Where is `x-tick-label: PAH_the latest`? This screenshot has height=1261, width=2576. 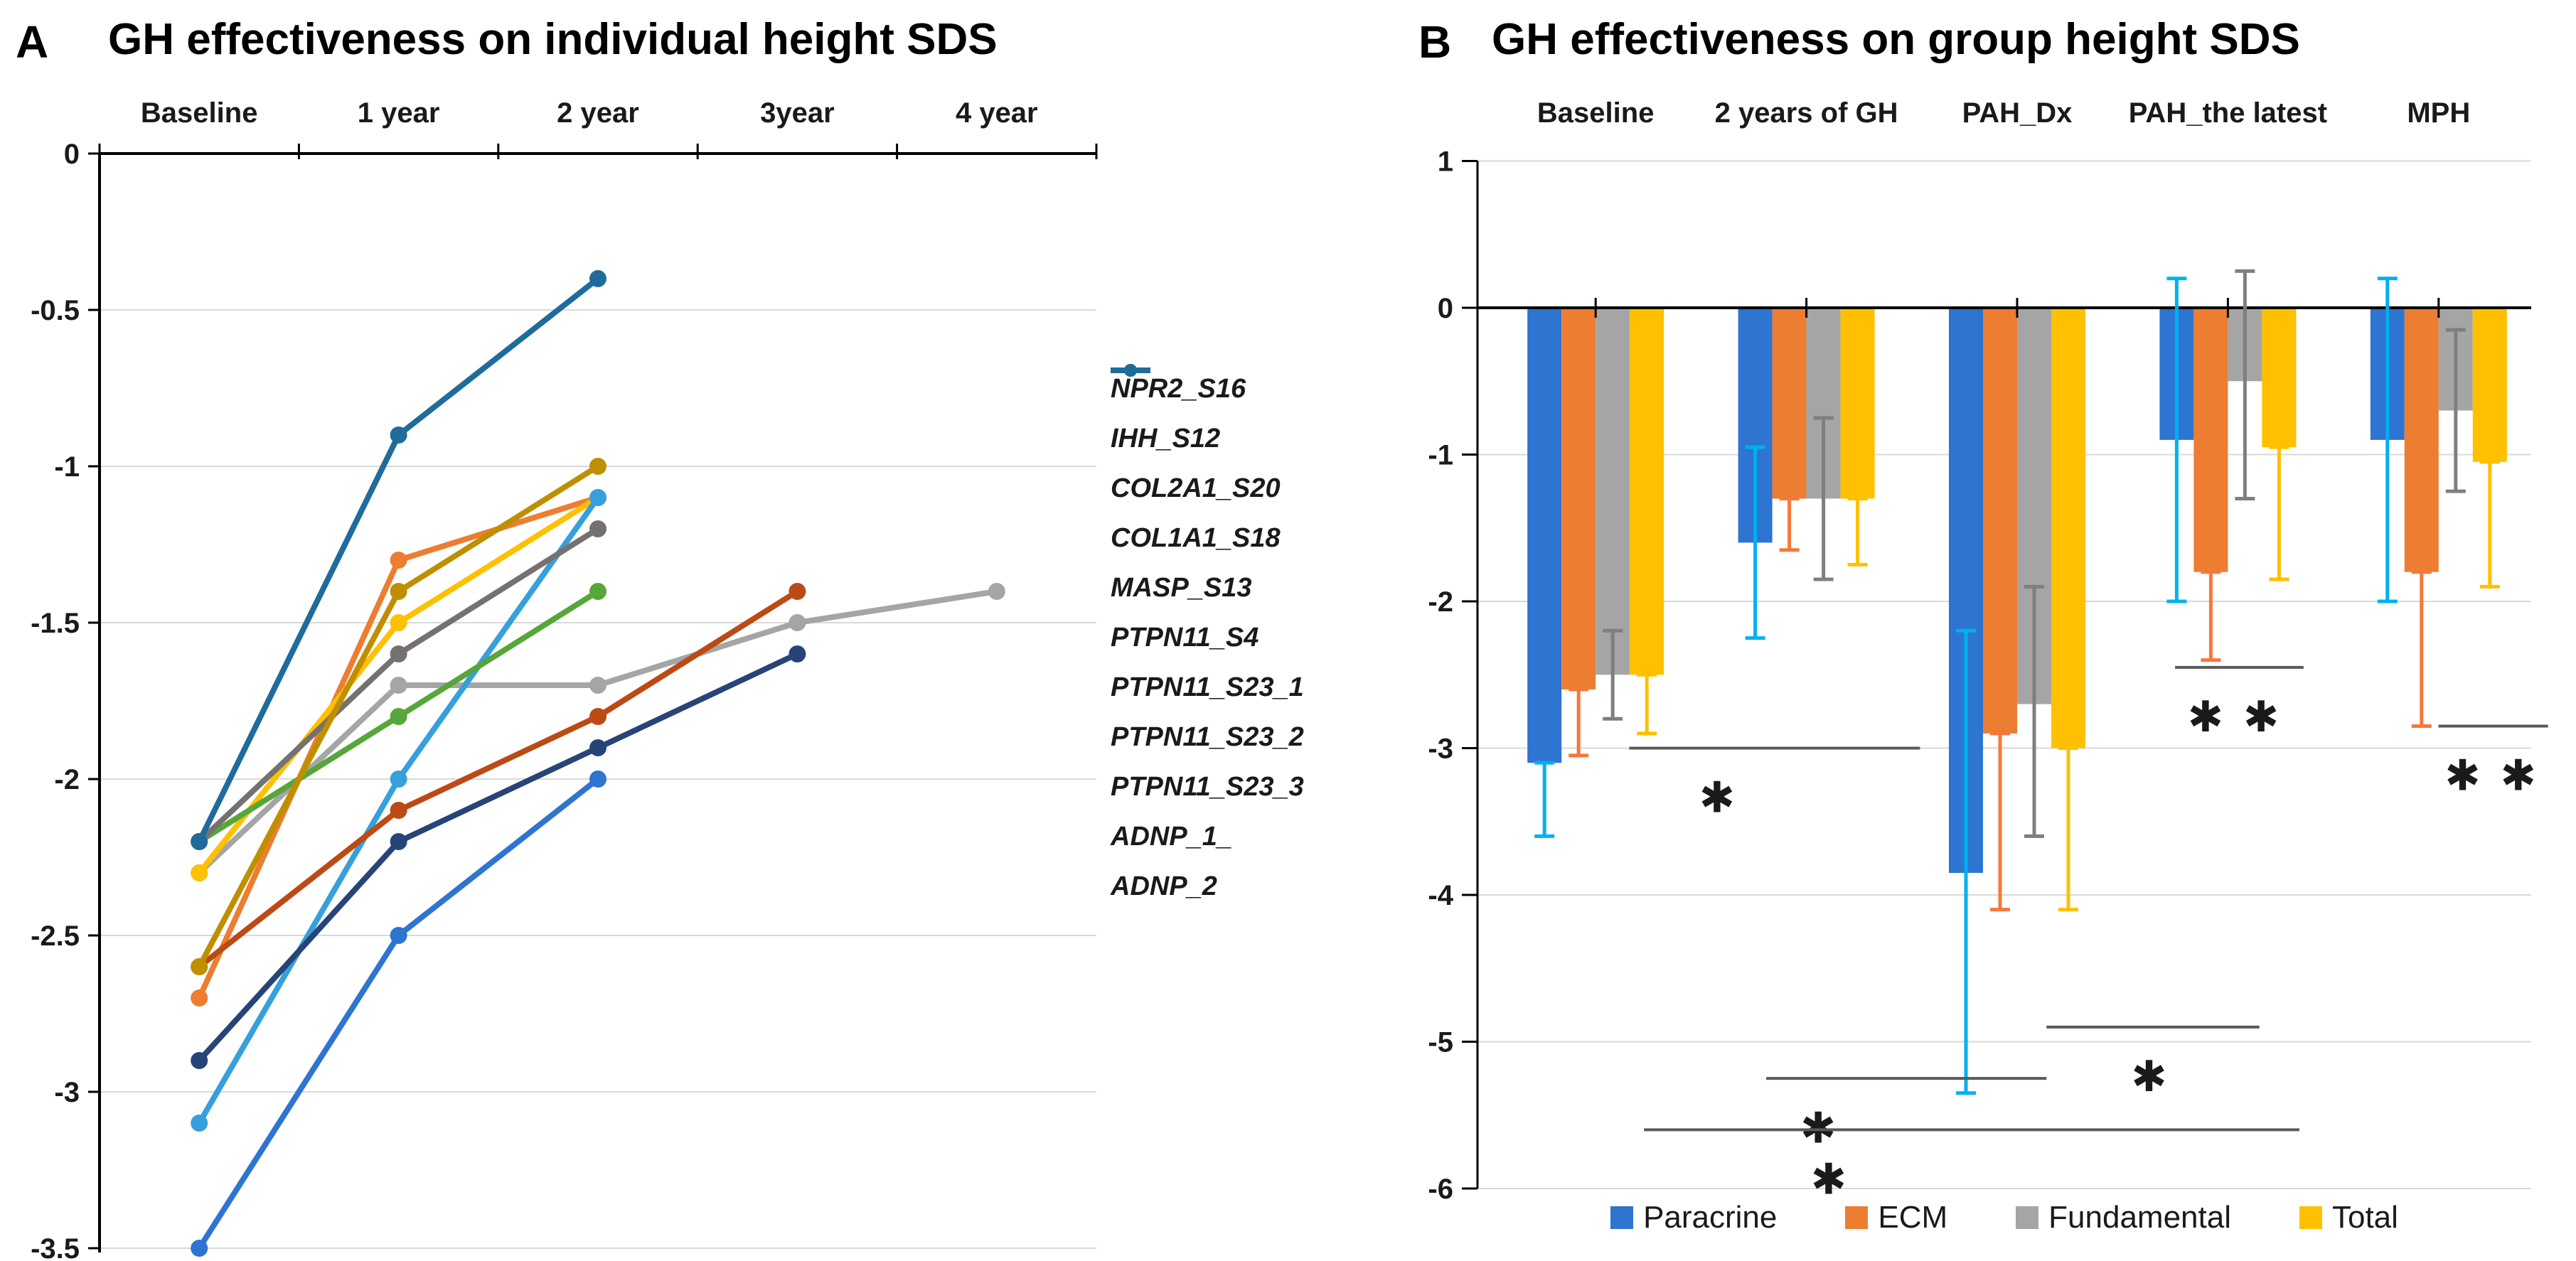
x-tick-label: PAH_the latest is located at coordinates (2228, 113).